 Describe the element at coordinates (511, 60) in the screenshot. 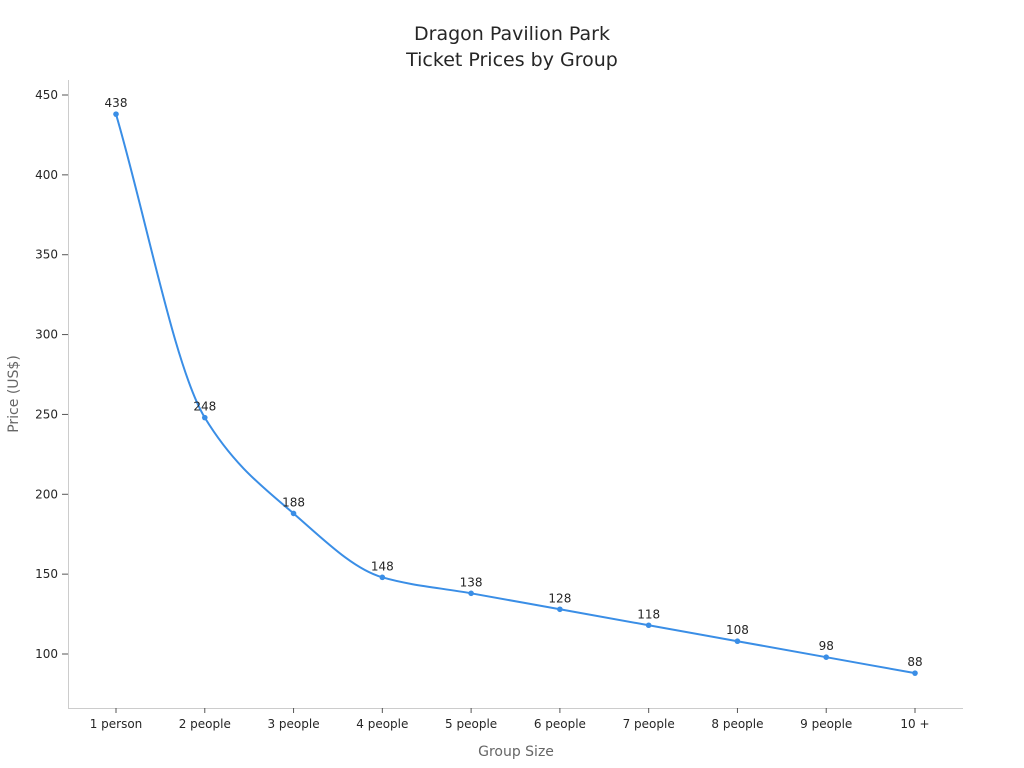

I see `chart-title-line-2: Ticket Prices by Group` at that location.